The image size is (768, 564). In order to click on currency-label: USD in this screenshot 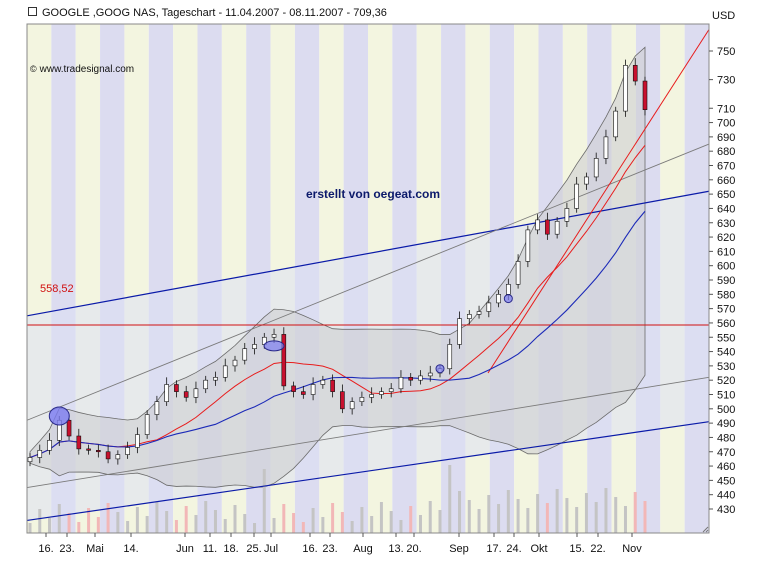, I will do `click(724, 16)`.